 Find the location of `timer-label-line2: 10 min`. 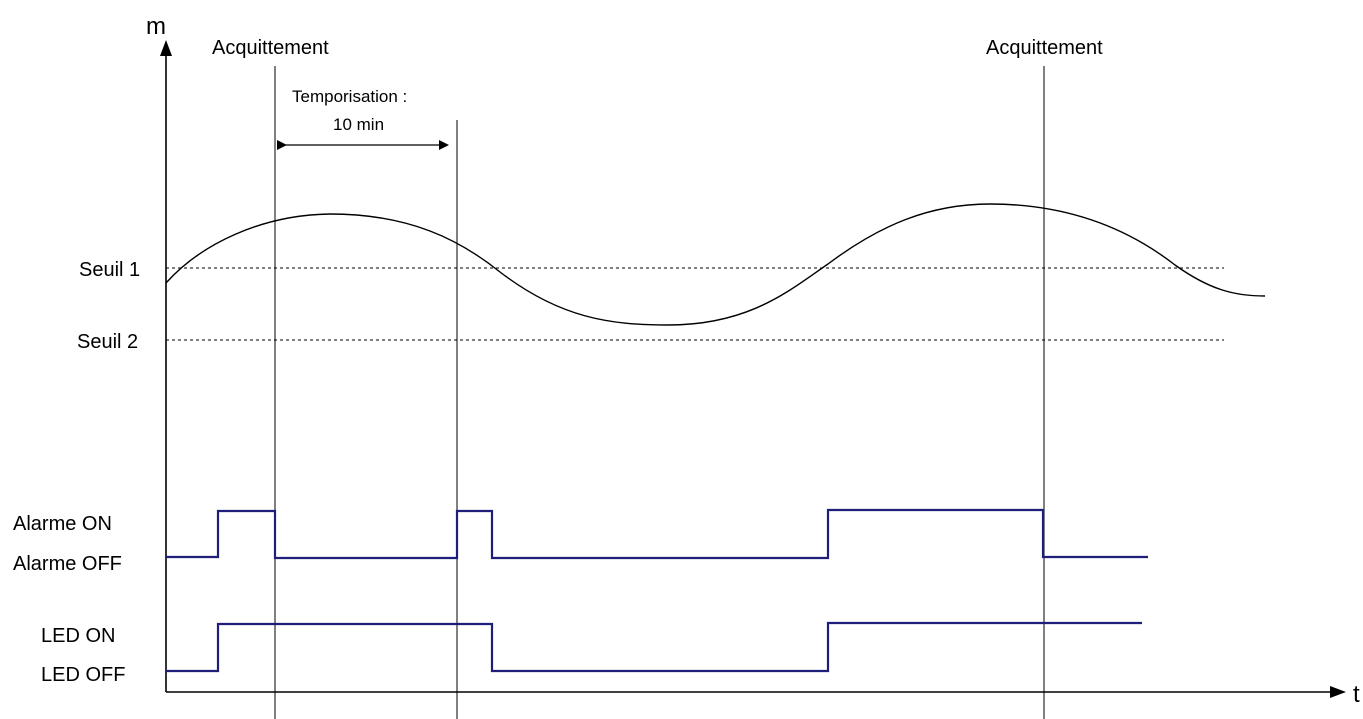

timer-label-line2: 10 min is located at coordinates (358, 124).